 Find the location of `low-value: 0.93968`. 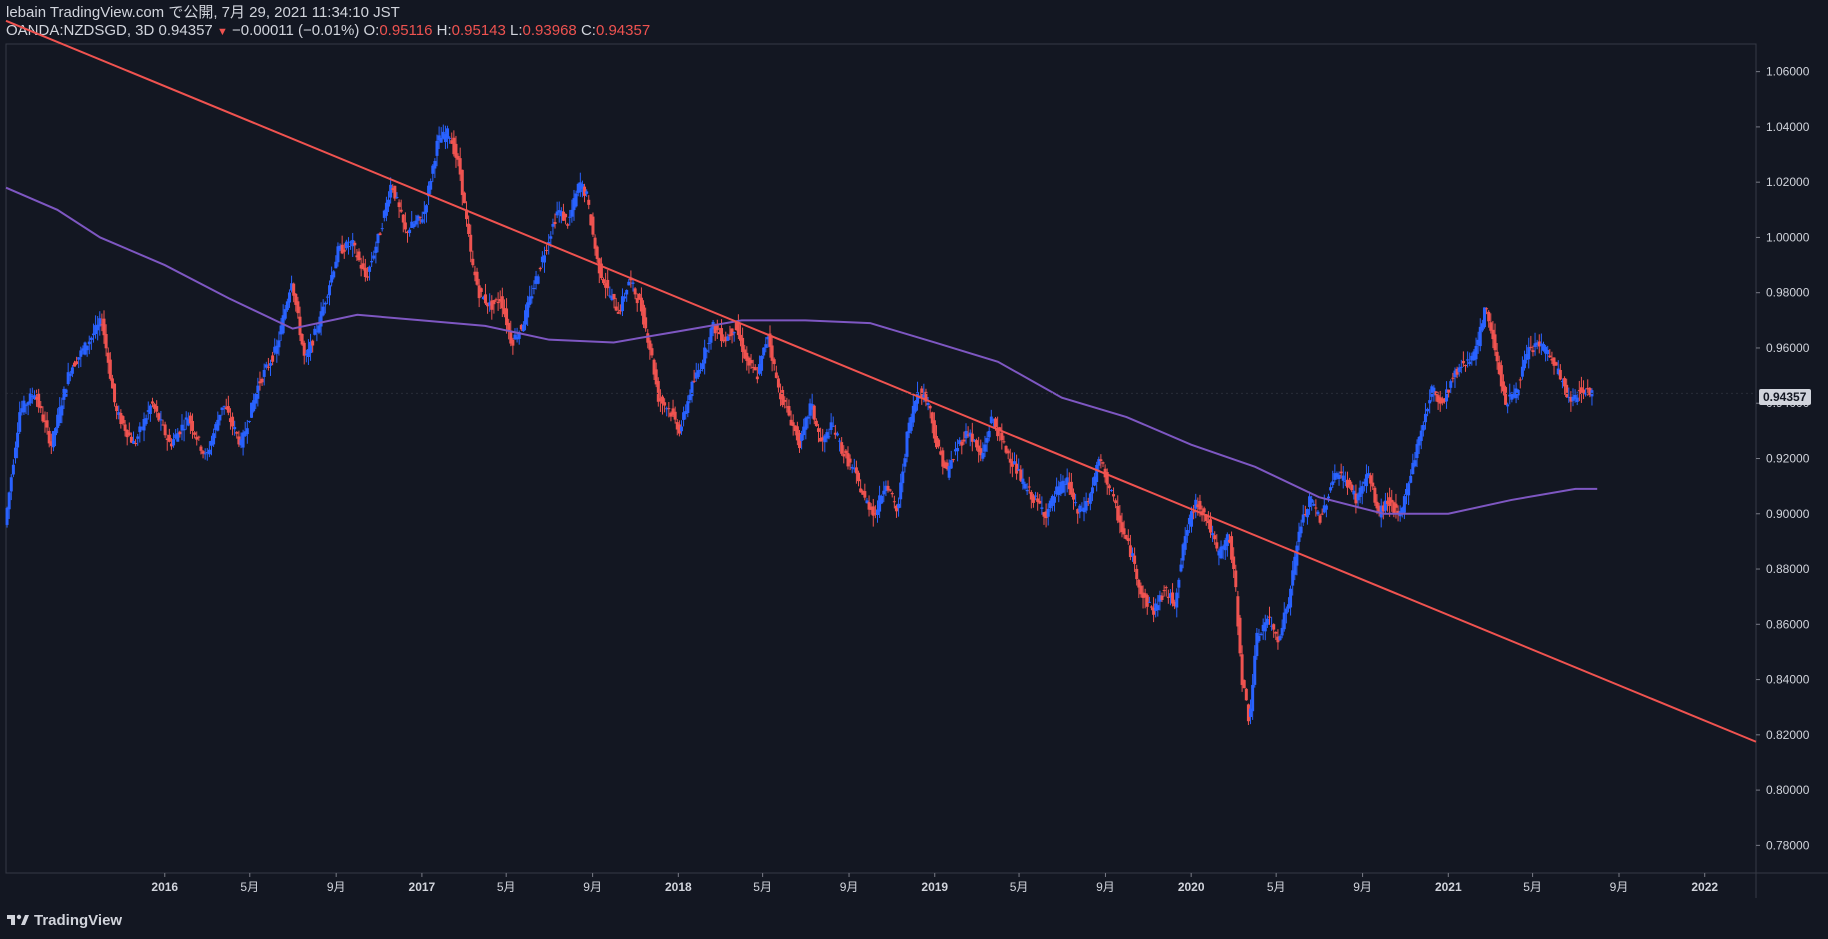

low-value: 0.93968 is located at coordinates (549, 30).